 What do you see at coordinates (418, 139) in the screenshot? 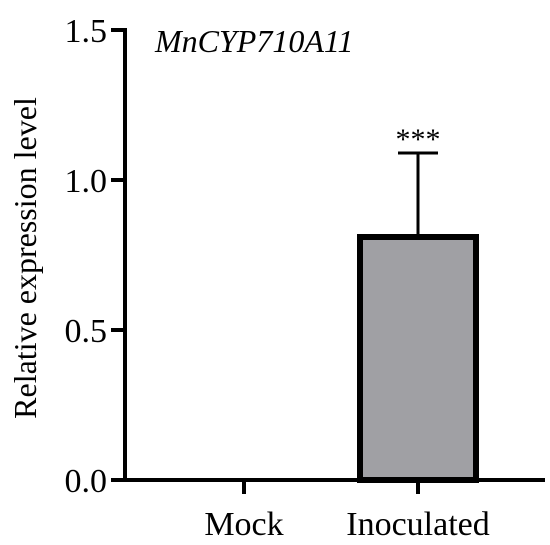
I see `significance-marker: ***` at bounding box center [418, 139].